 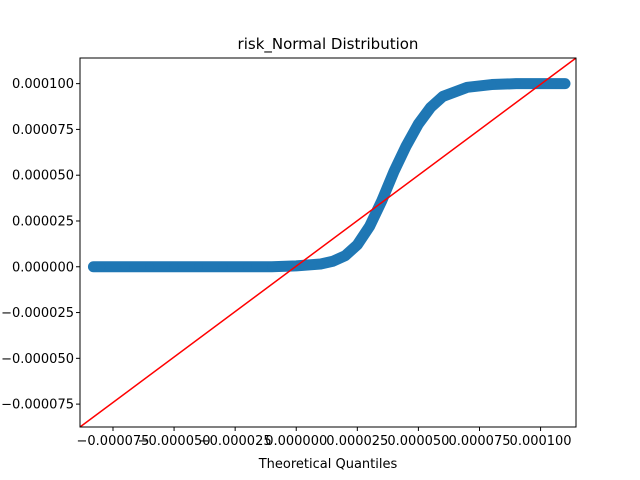 I want to click on x-tick-label: 0.000050, so click(x=418, y=441).